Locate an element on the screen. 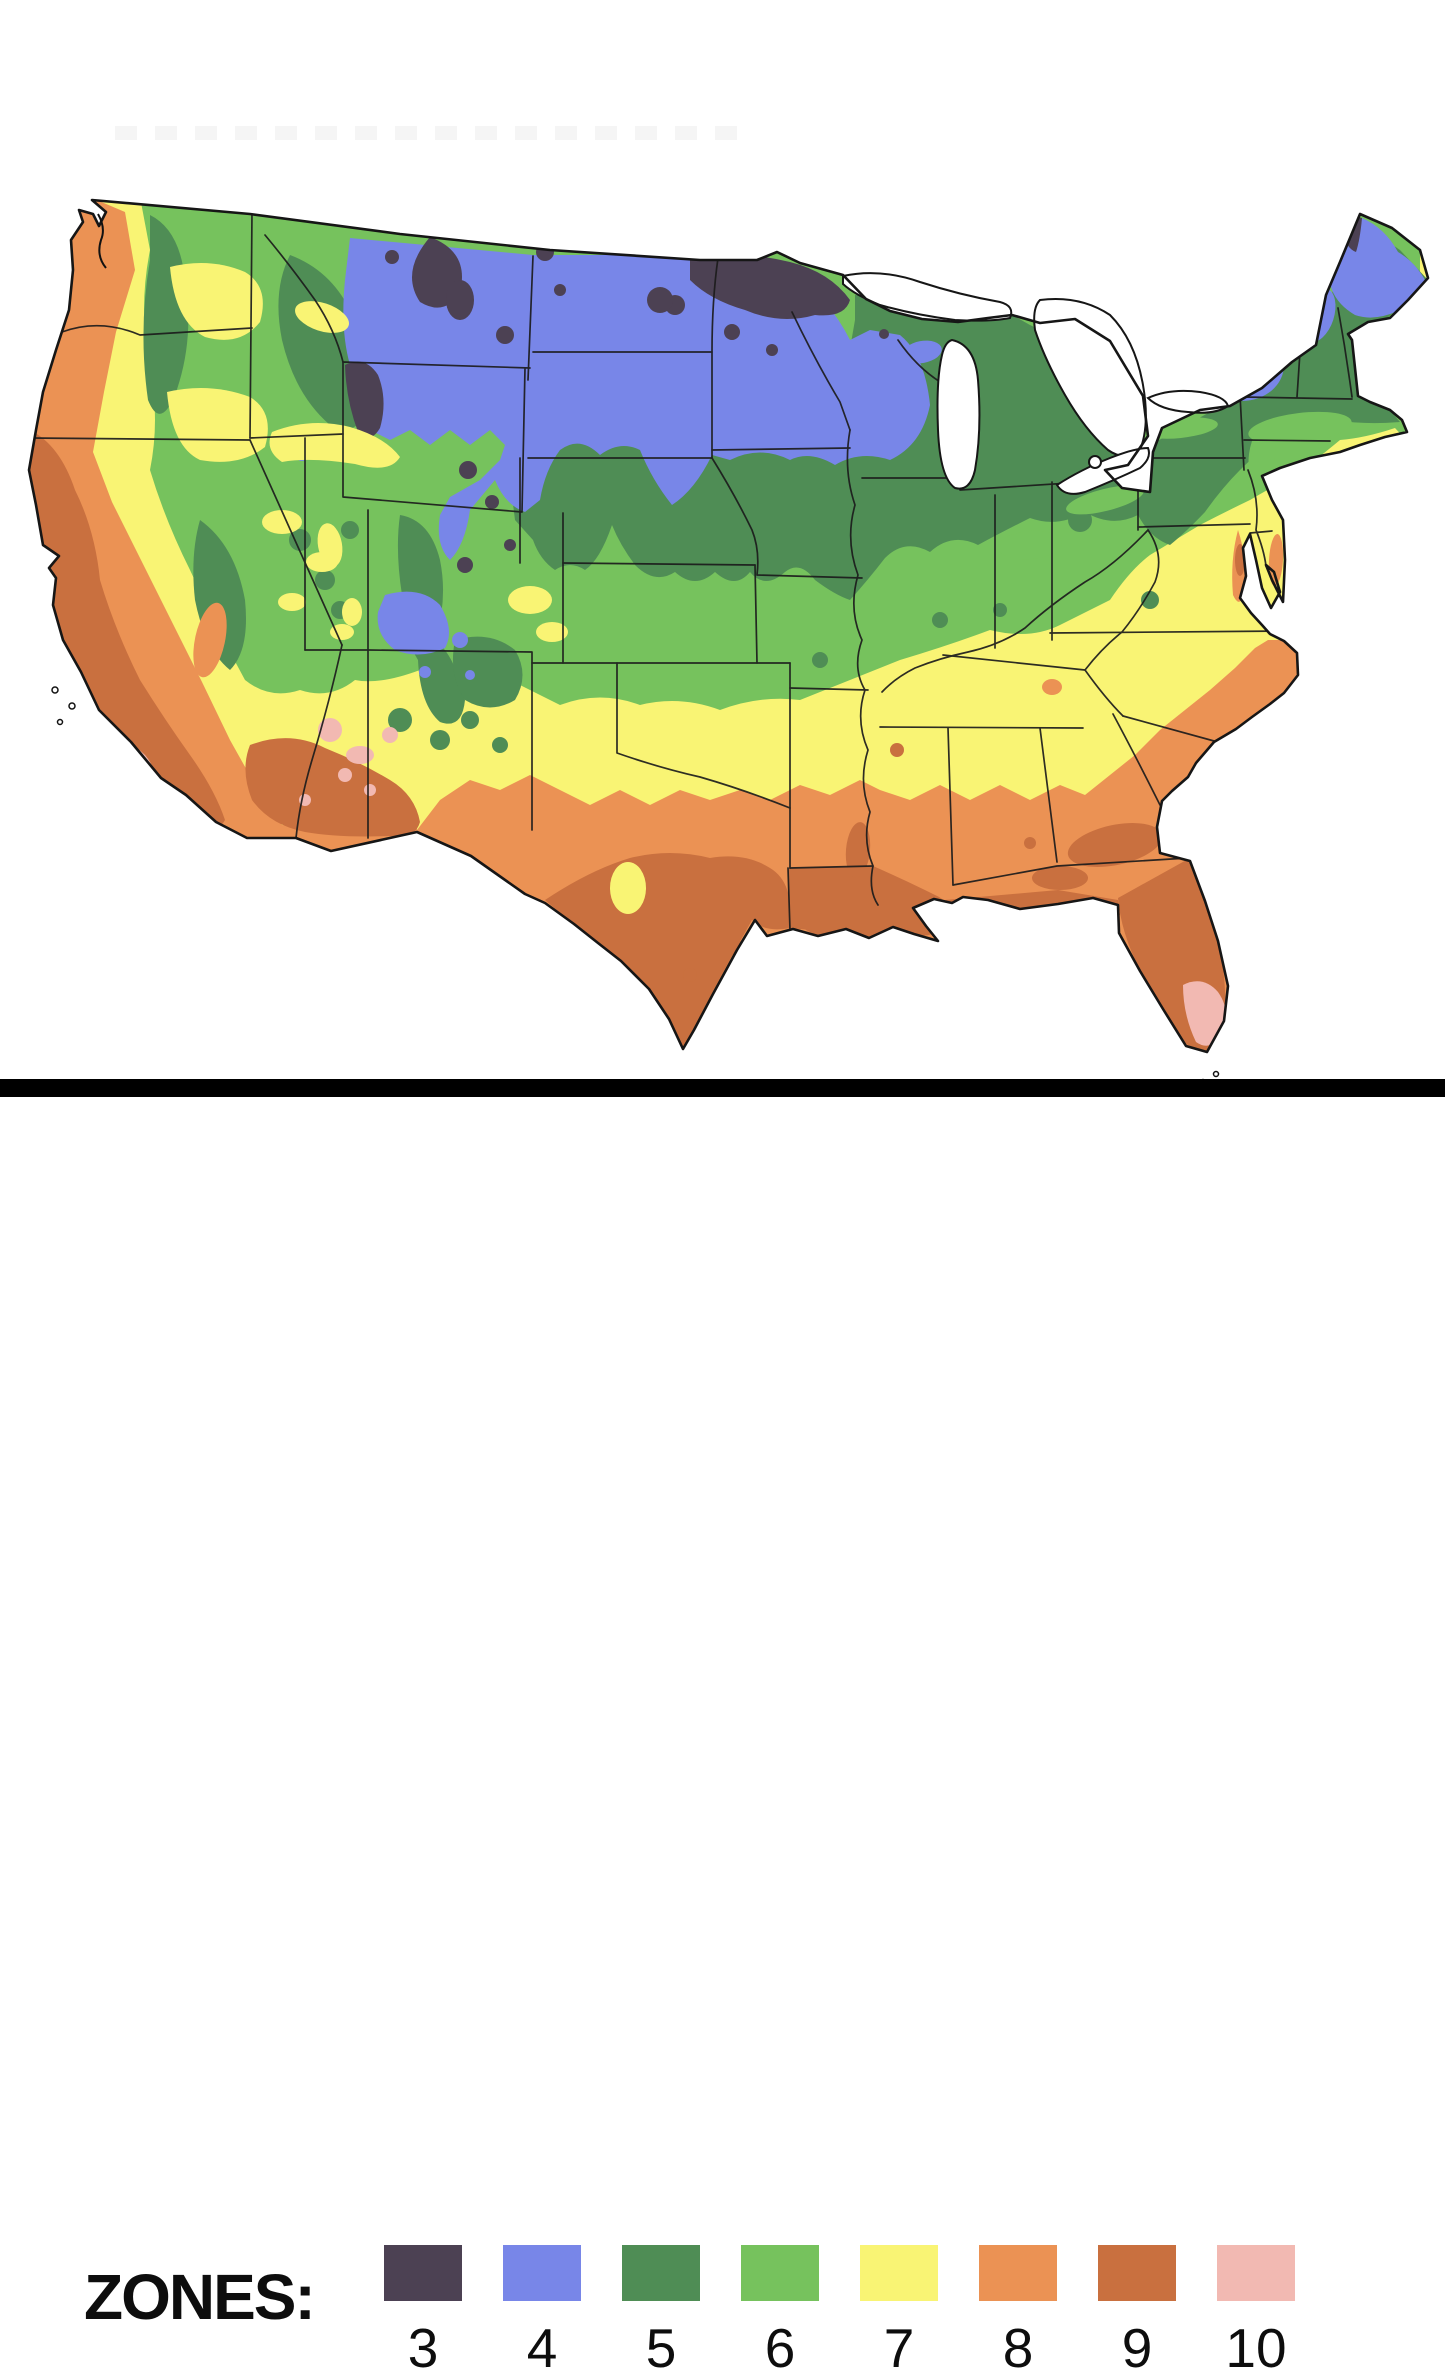 This screenshot has width=1445, height=2380. zone-9-swatch is located at coordinates (1137, 2273).